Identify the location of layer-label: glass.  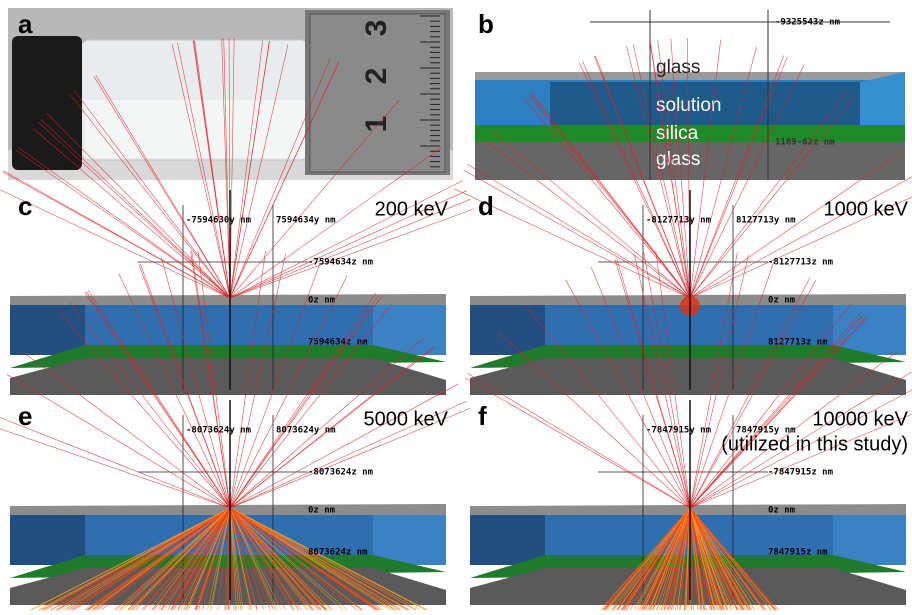
(678, 159).